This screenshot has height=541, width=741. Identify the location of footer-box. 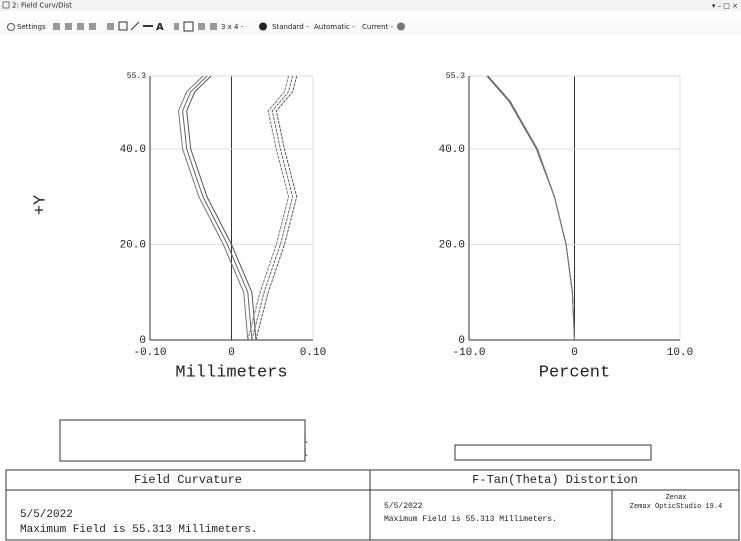
(372, 505).